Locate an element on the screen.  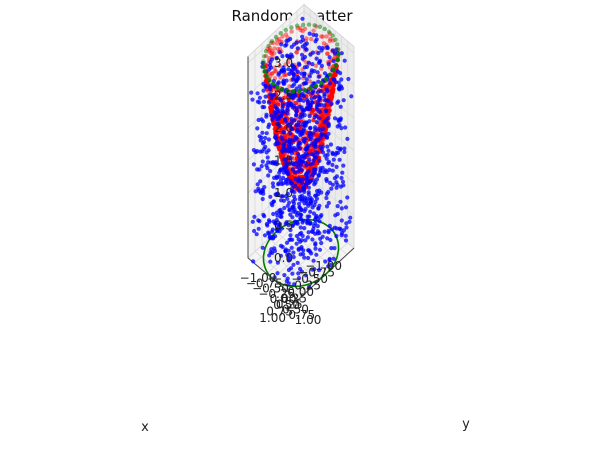
z-tick-label: 2.0 is located at coordinates (283, 128).